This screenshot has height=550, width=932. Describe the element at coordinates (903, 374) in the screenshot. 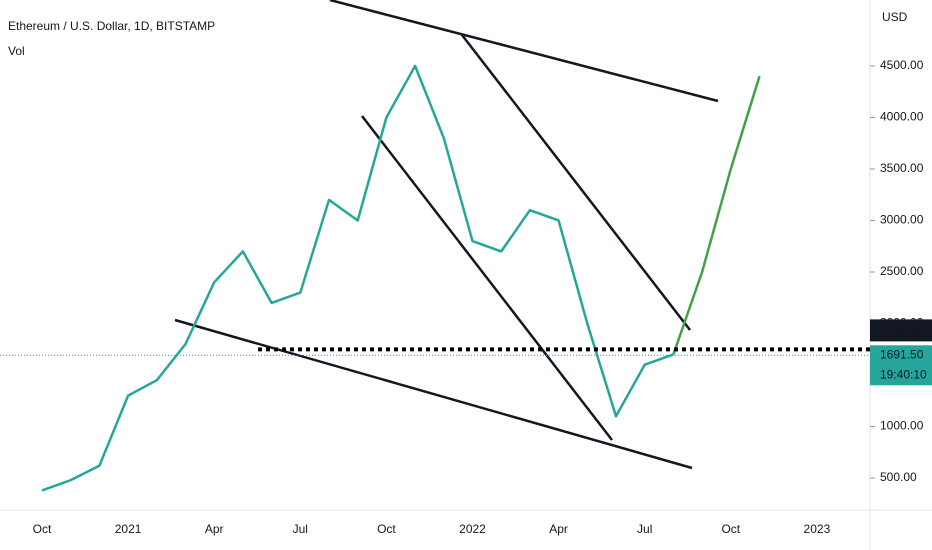

I see `countdown: 19:40:10` at that location.